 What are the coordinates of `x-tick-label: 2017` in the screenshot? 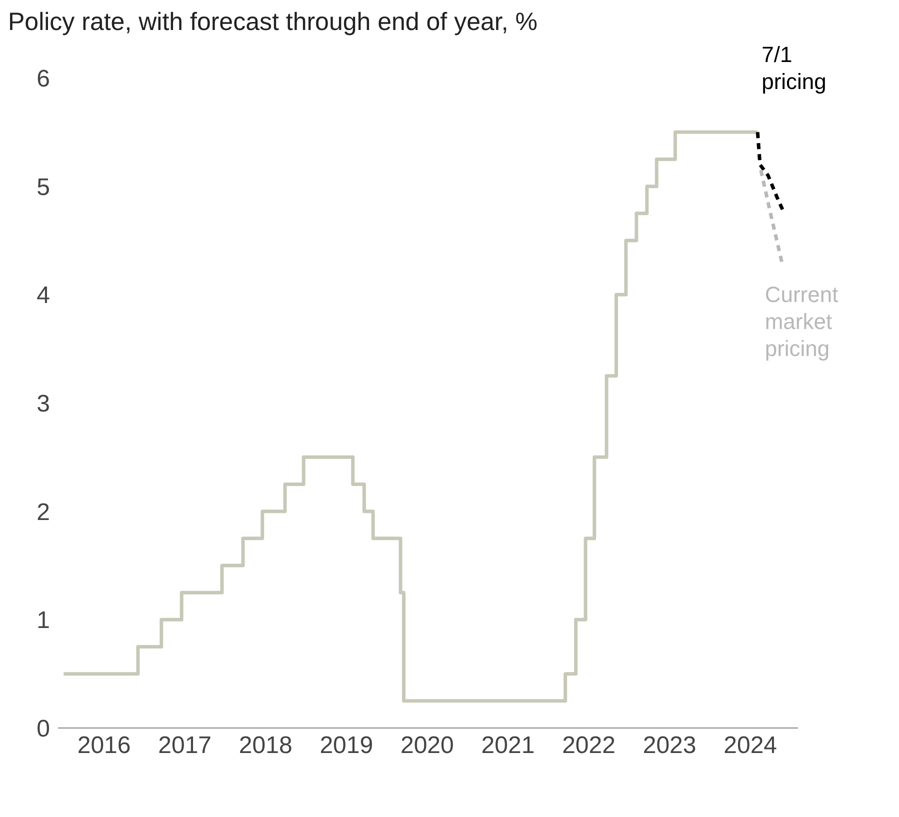 It's located at (185, 746).